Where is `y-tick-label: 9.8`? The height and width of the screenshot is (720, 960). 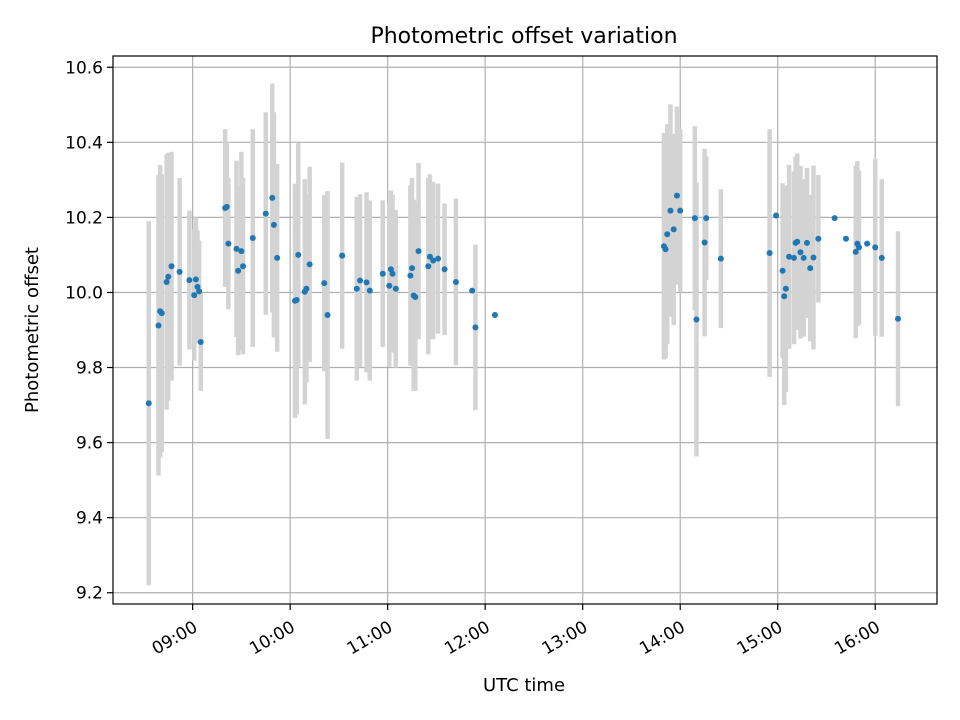 y-tick-label: 9.8 is located at coordinates (89, 369).